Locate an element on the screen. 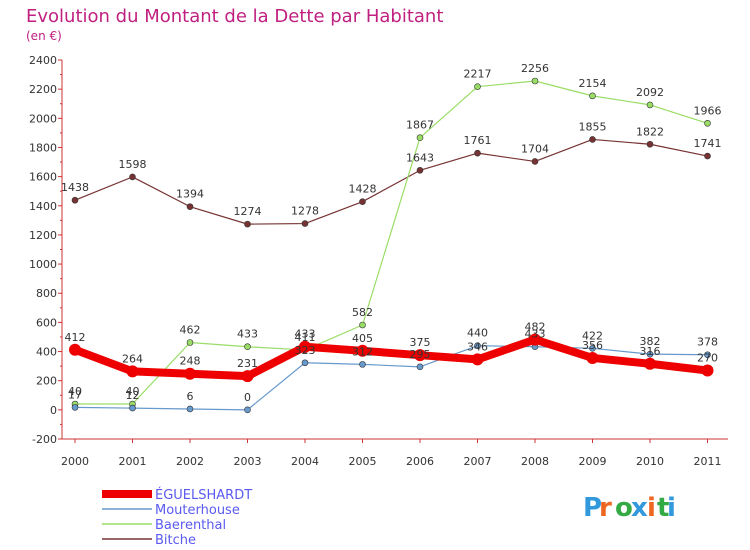  x-tick-label: 2011 is located at coordinates (708, 461).